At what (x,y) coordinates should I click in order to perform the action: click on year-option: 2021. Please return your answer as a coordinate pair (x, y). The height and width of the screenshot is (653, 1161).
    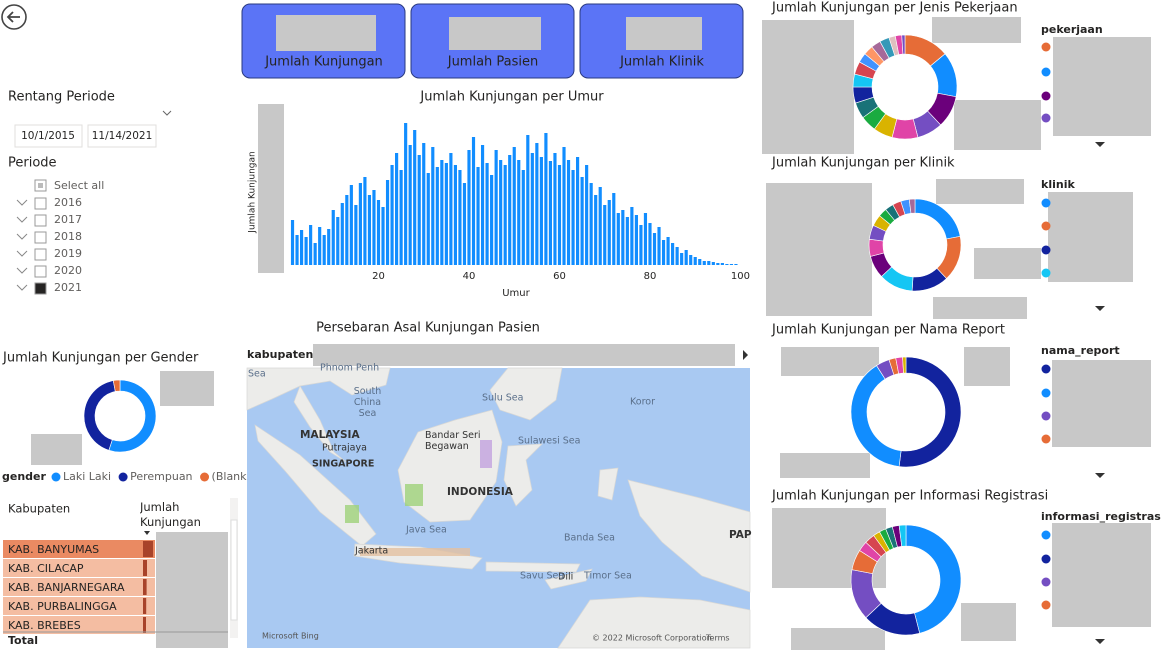
    Looking at the image, I should click on (68, 287).